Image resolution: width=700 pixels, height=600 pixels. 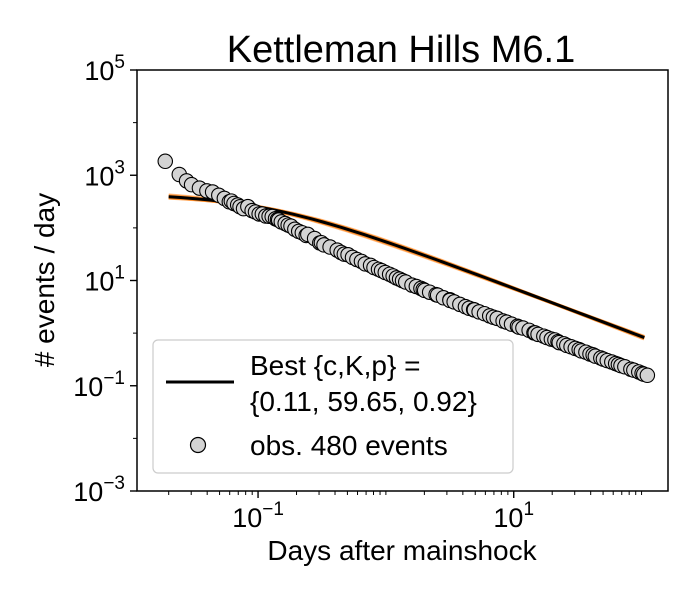 I want to click on legend-obs-label: obs. 480 events, so click(x=349, y=445).